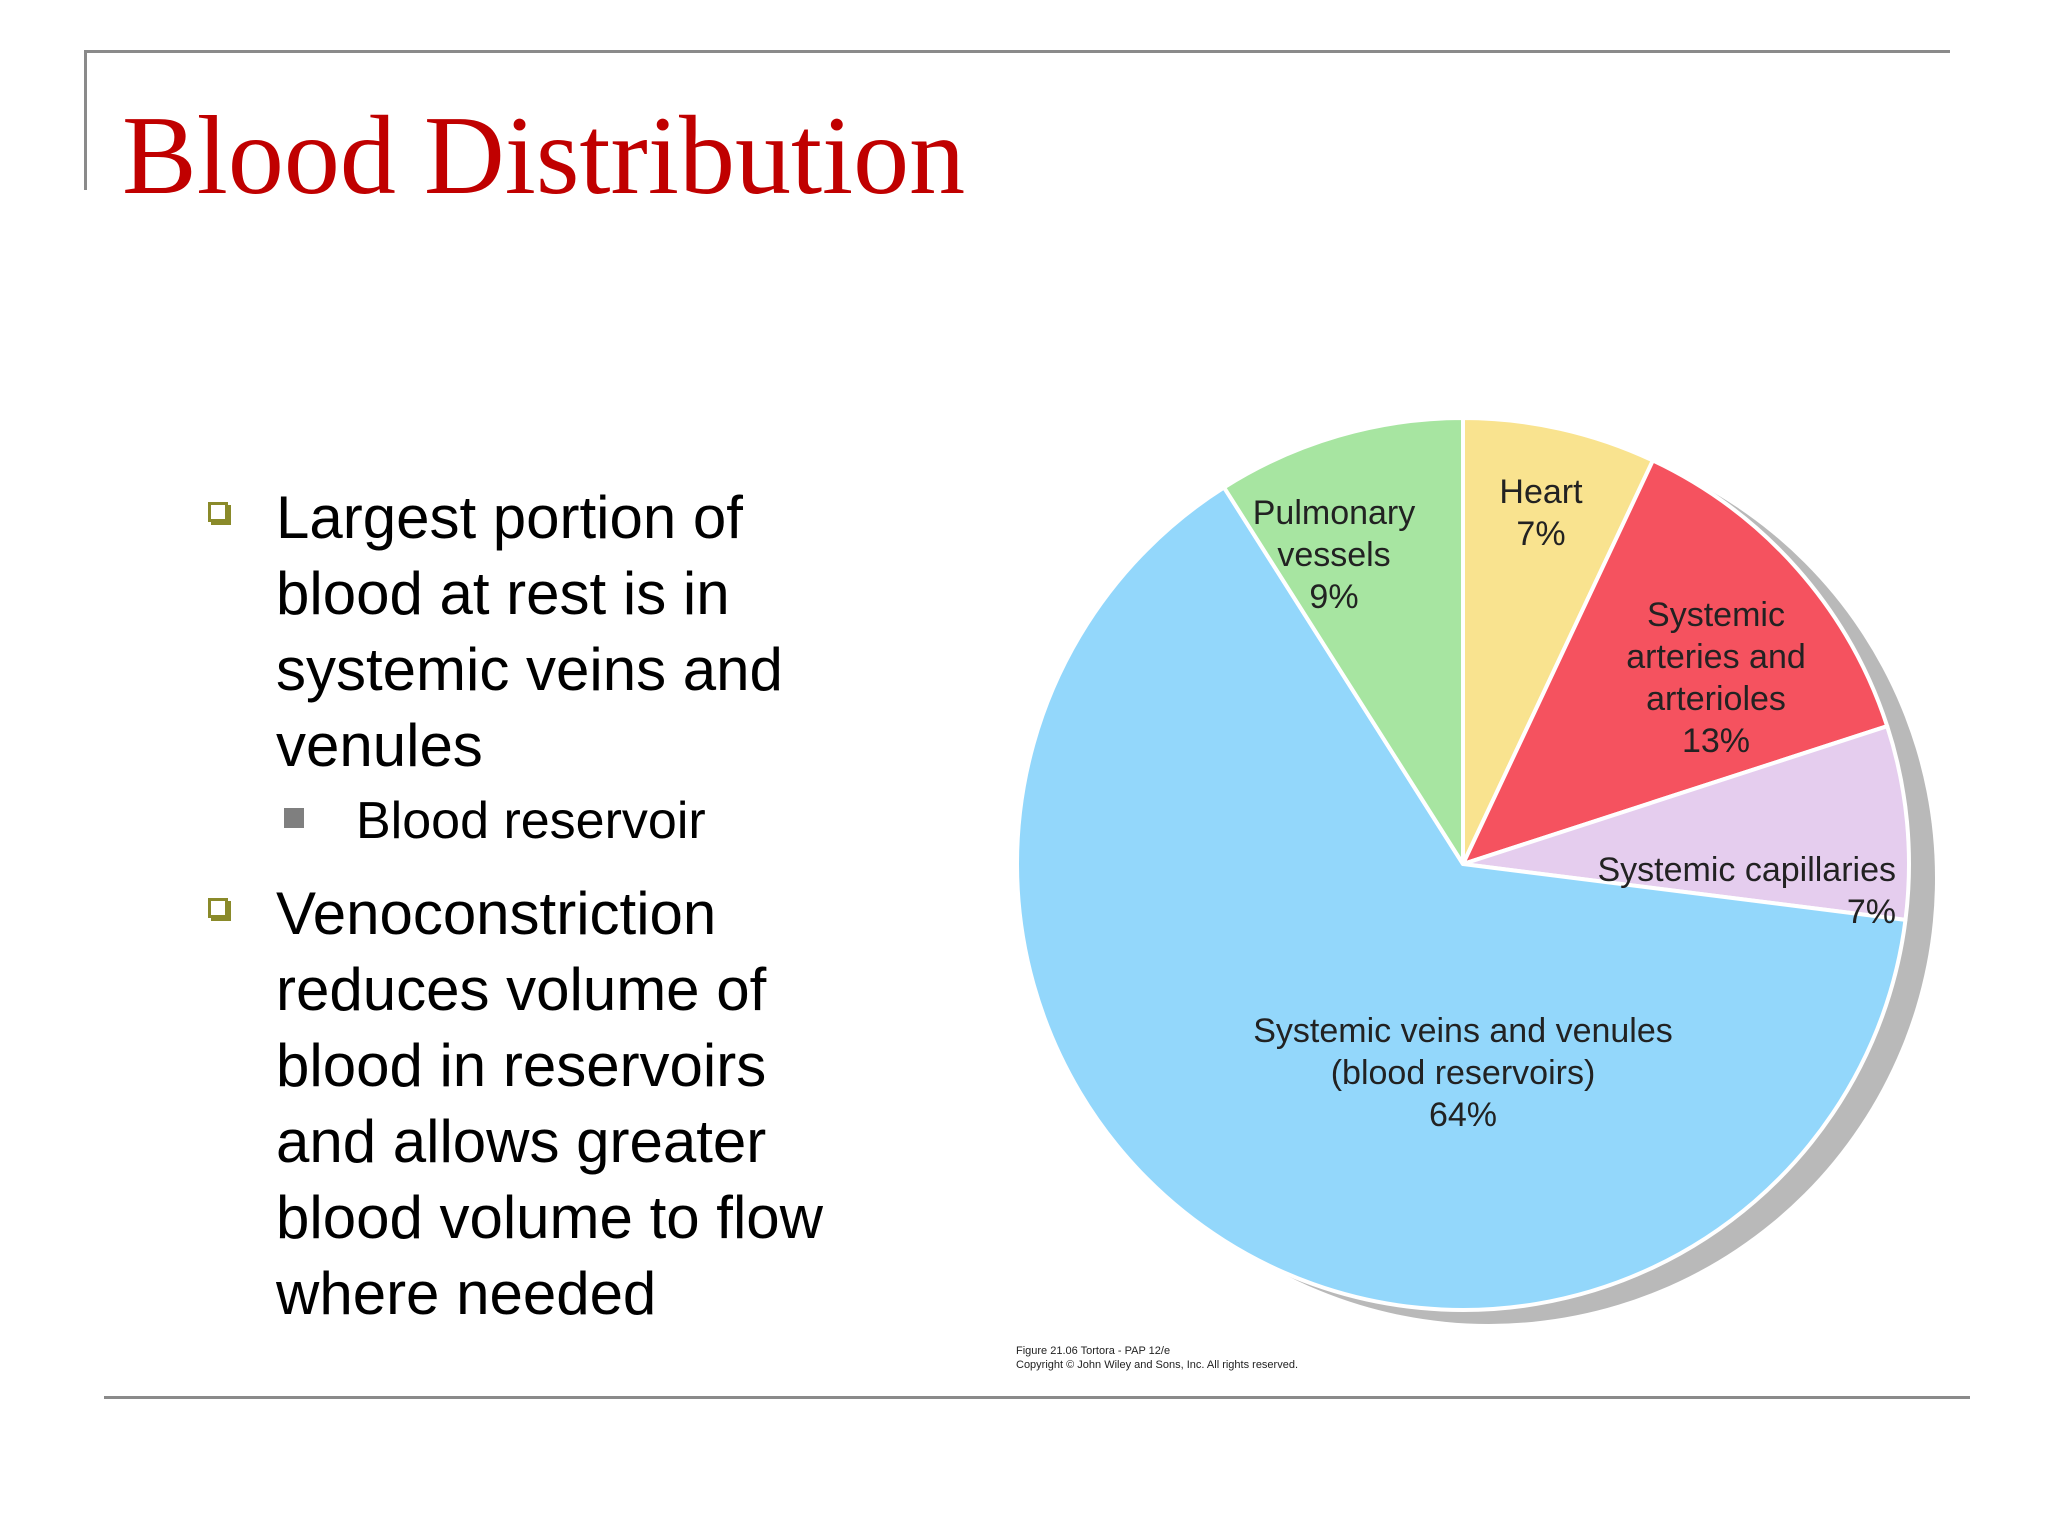  I want to click on caption-line-figure: Figure 21.06 Tortora - PAP 12/e, so click(1093, 1351).